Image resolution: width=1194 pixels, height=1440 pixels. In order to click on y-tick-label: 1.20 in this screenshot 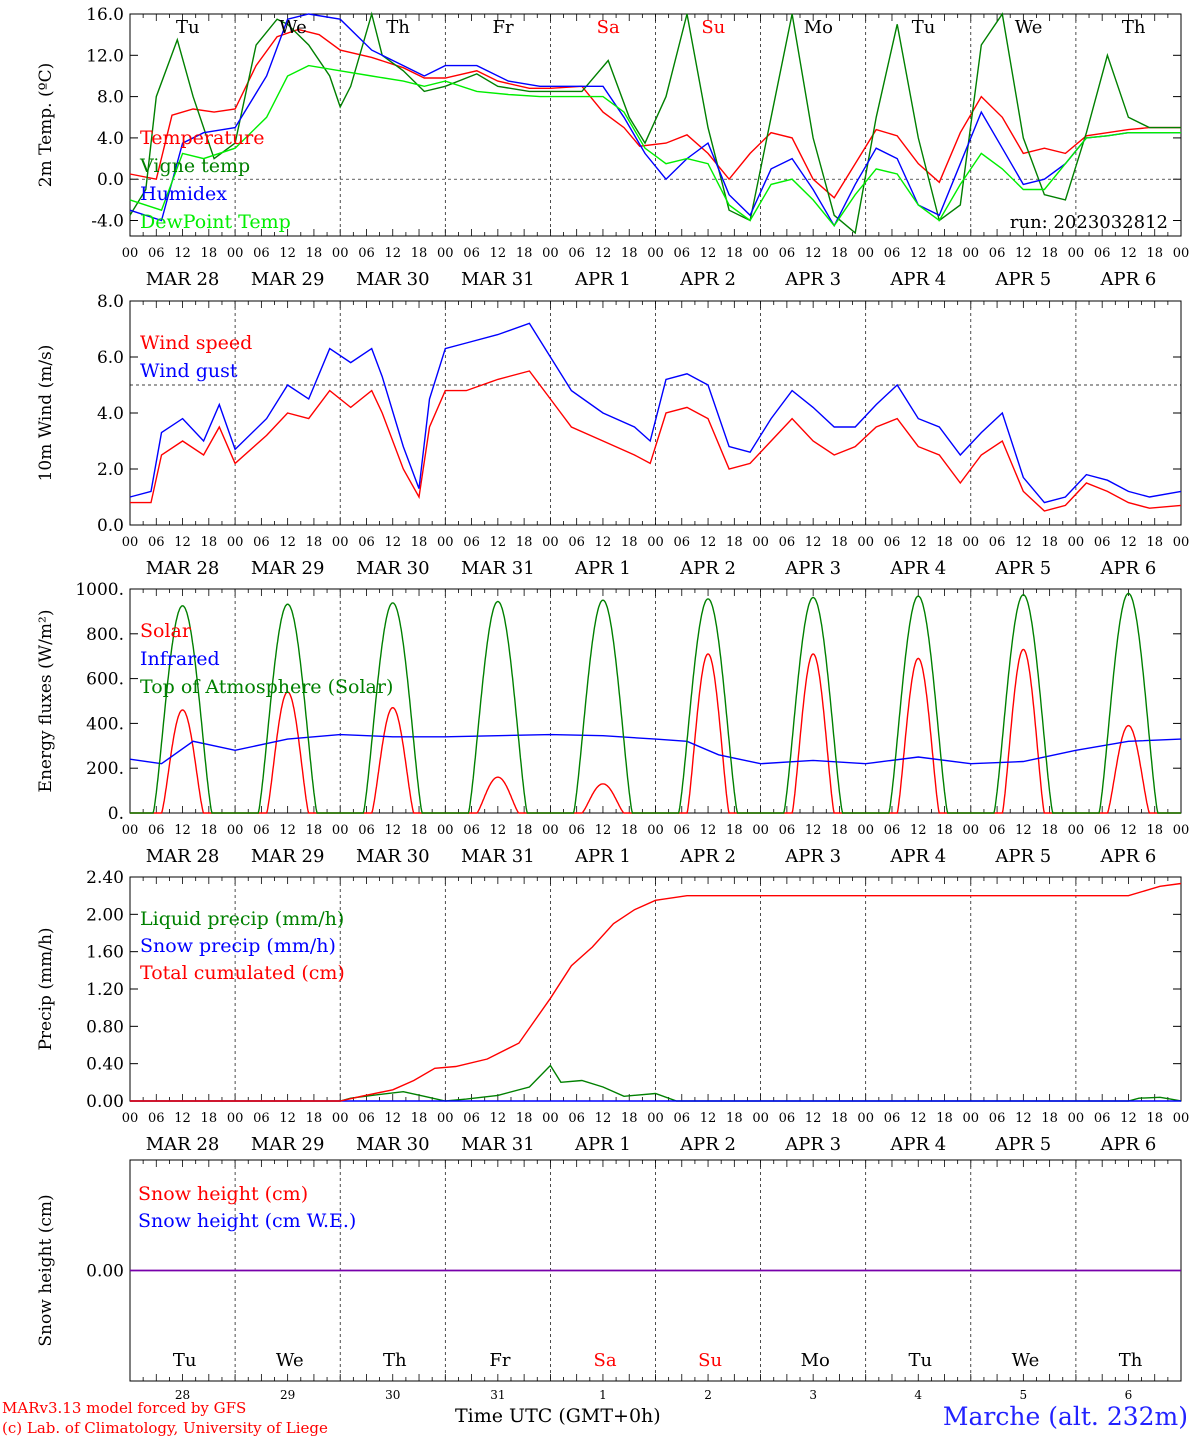, I will do `click(105, 990)`.